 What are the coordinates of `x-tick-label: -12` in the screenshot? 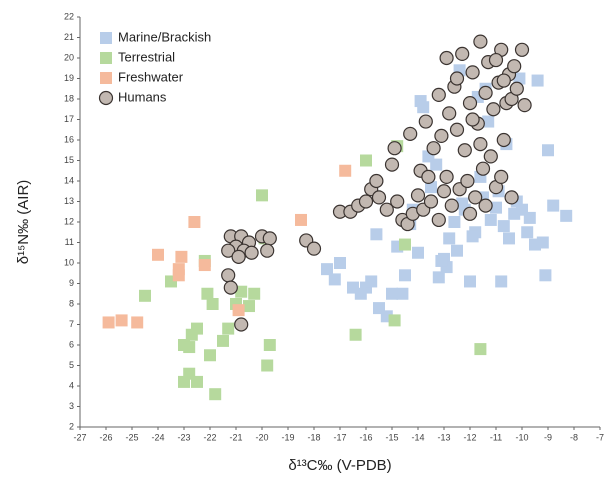 It's located at (469, 437).